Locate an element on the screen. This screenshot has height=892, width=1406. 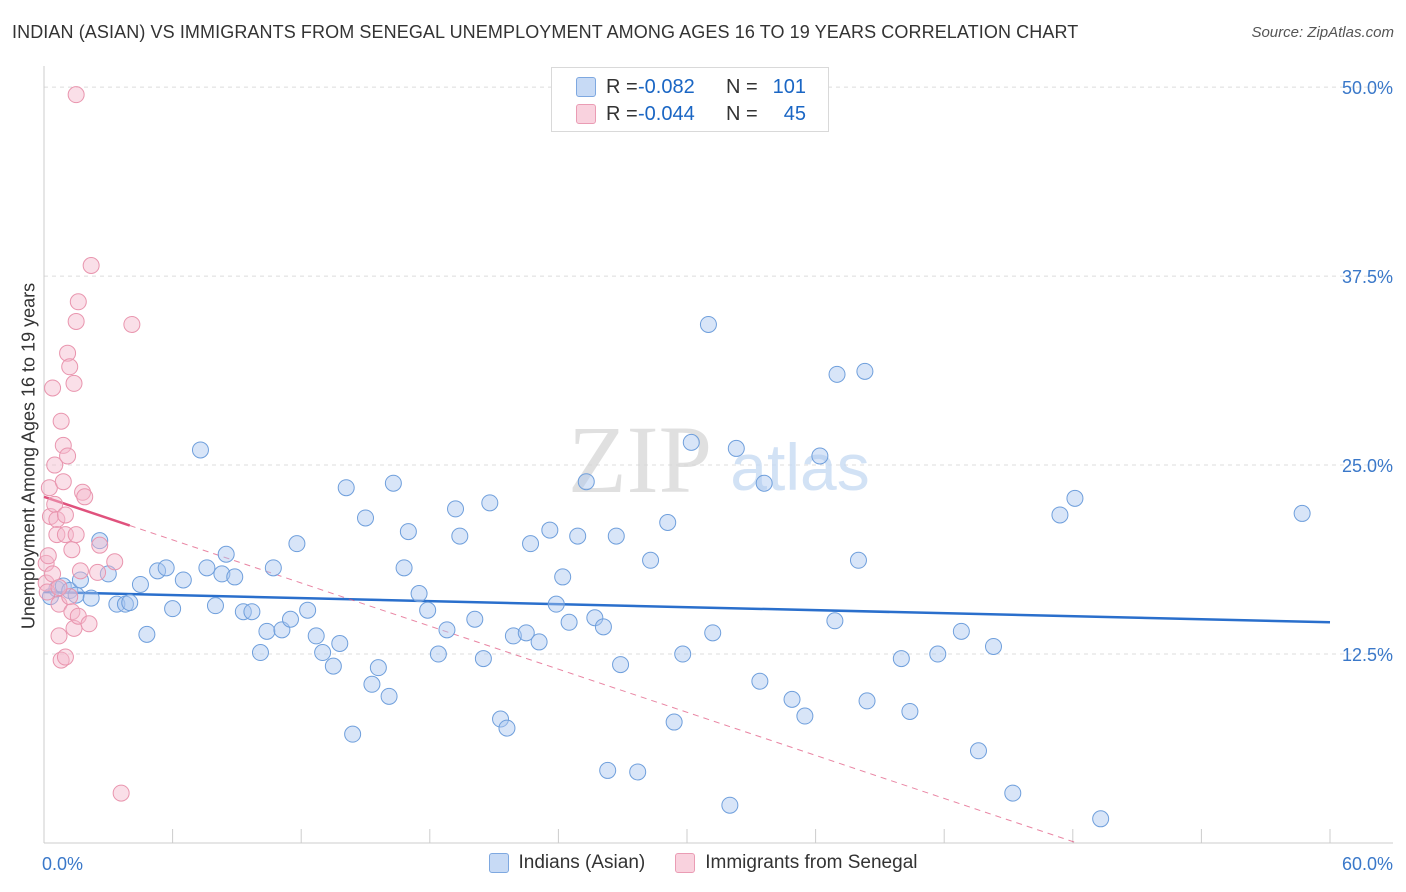
series-legend-senegal: Immigrants from Senegal is located at coordinates (796, 863).